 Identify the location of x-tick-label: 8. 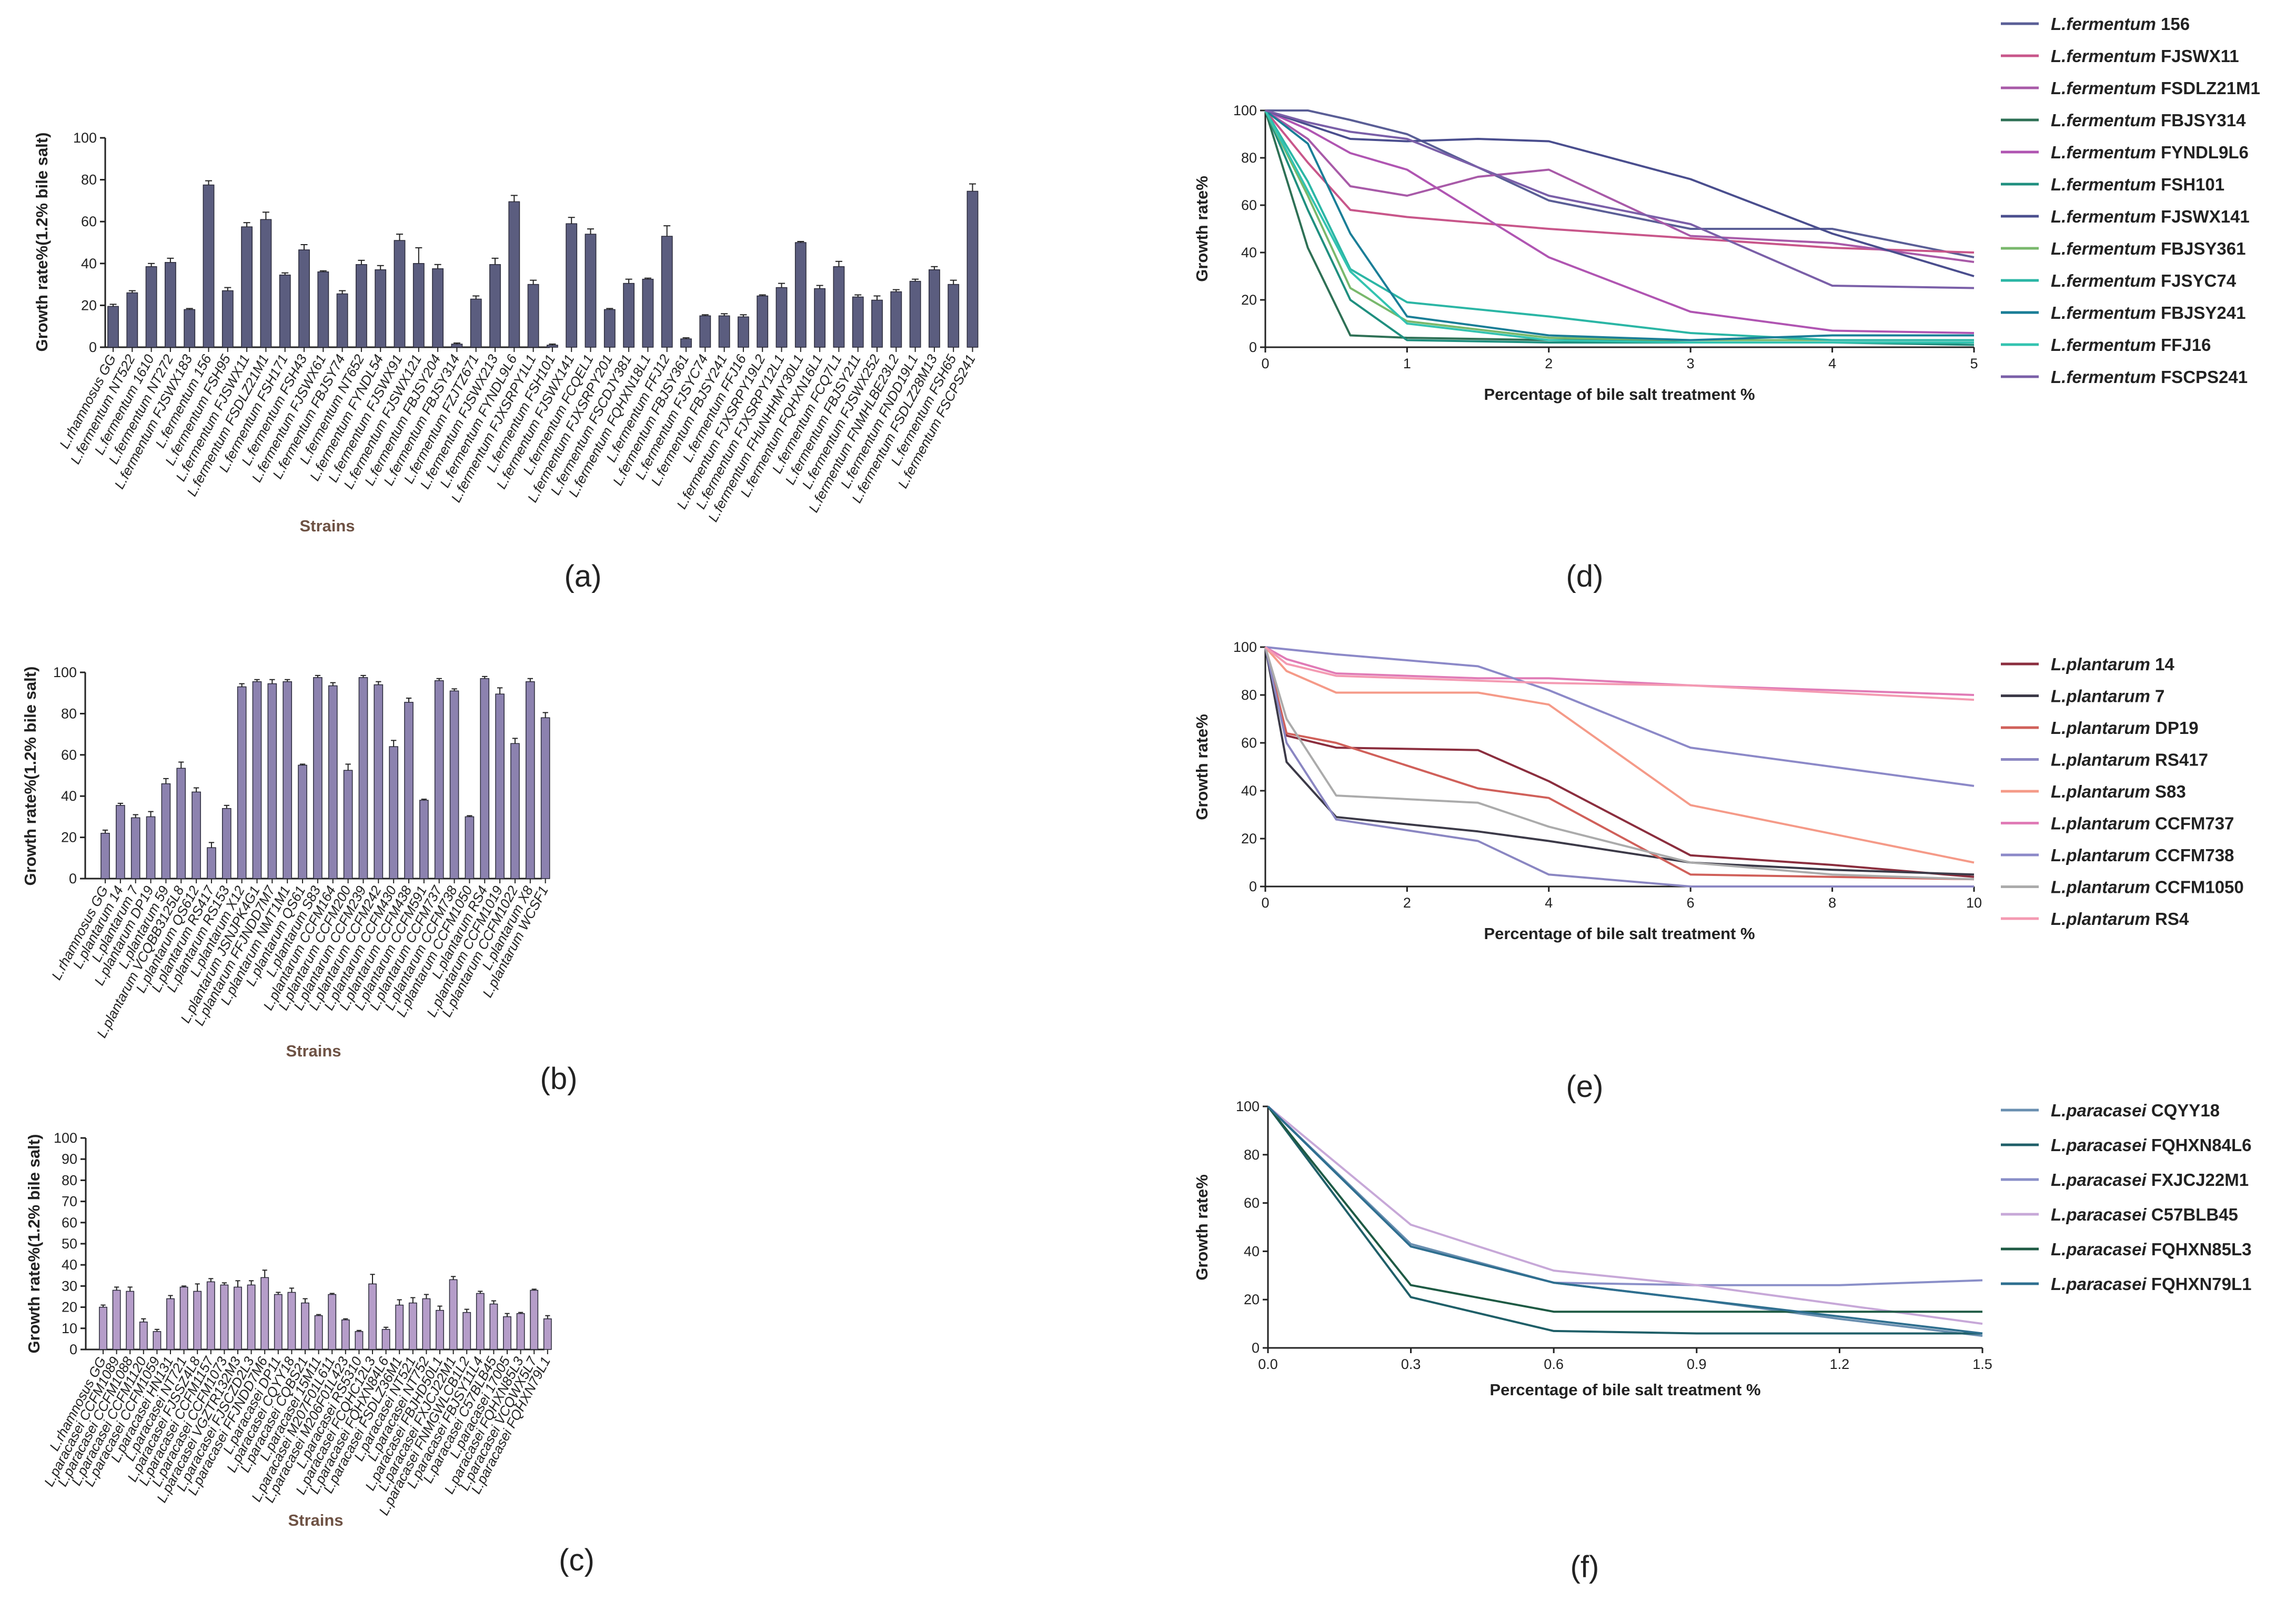
(1832, 903).